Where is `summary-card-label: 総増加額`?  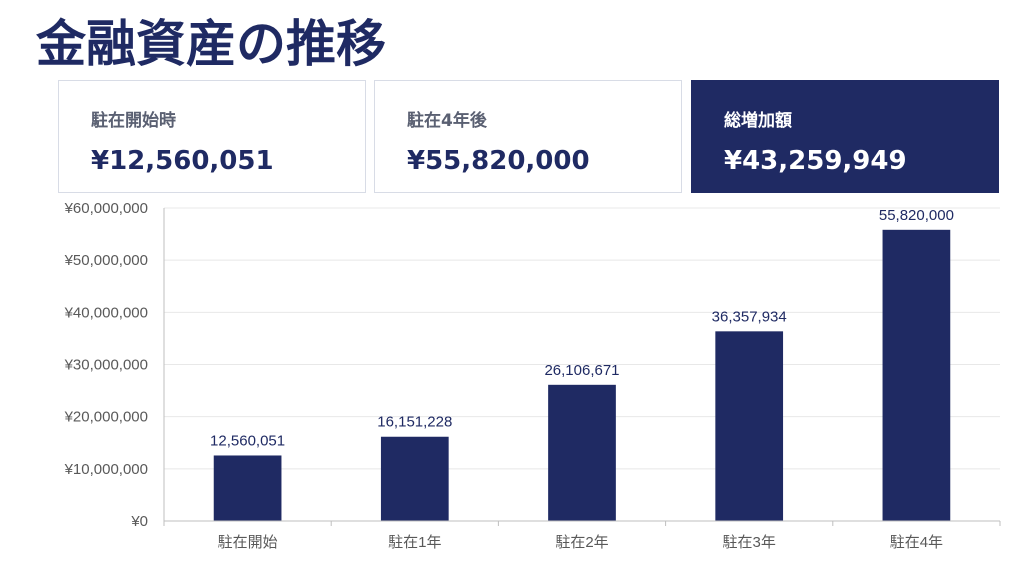 summary-card-label: 総増加額 is located at coordinates (758, 121).